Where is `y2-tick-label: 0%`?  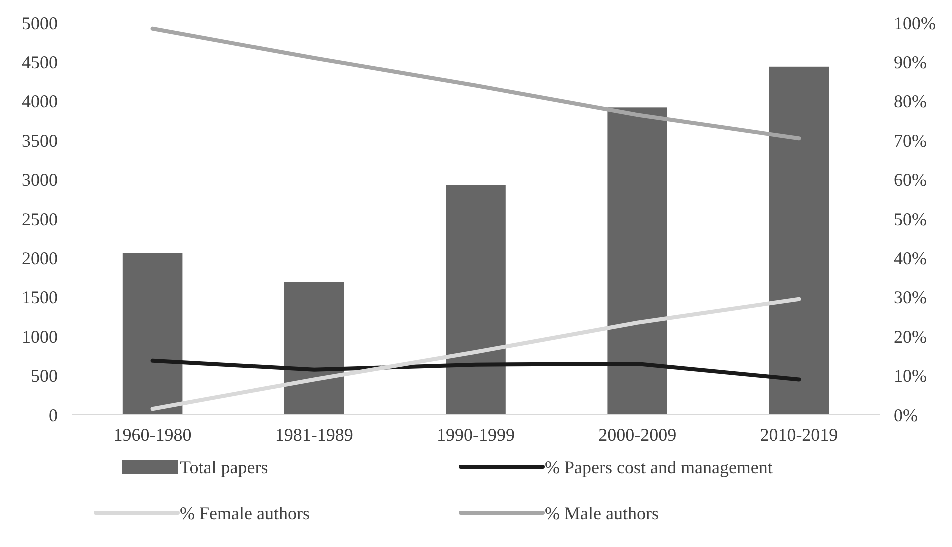
y2-tick-label: 0% is located at coordinates (906, 415).